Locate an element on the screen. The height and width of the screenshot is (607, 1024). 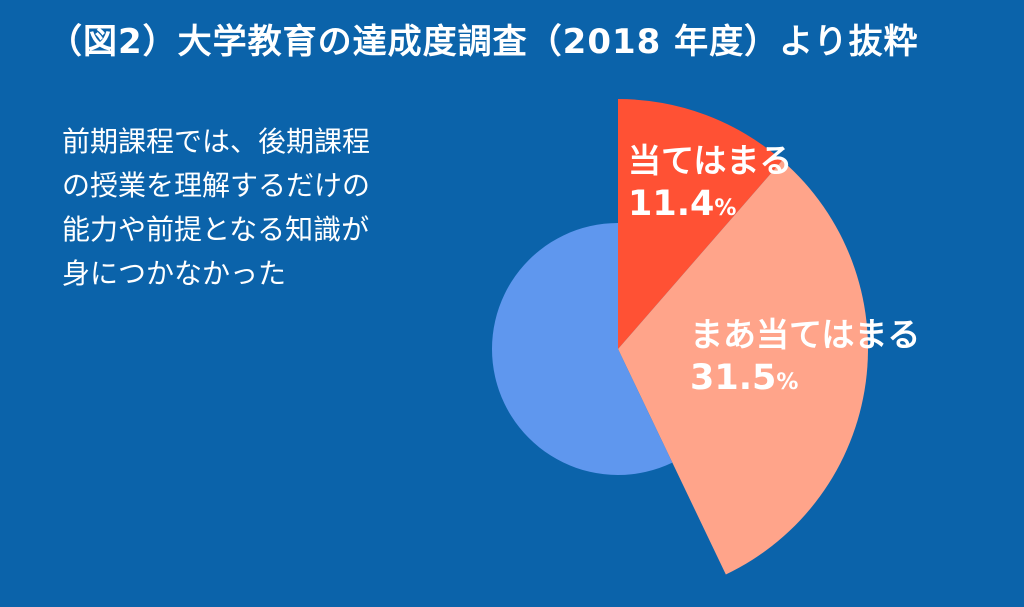
slice-value: 31.5% is located at coordinates (744, 378).